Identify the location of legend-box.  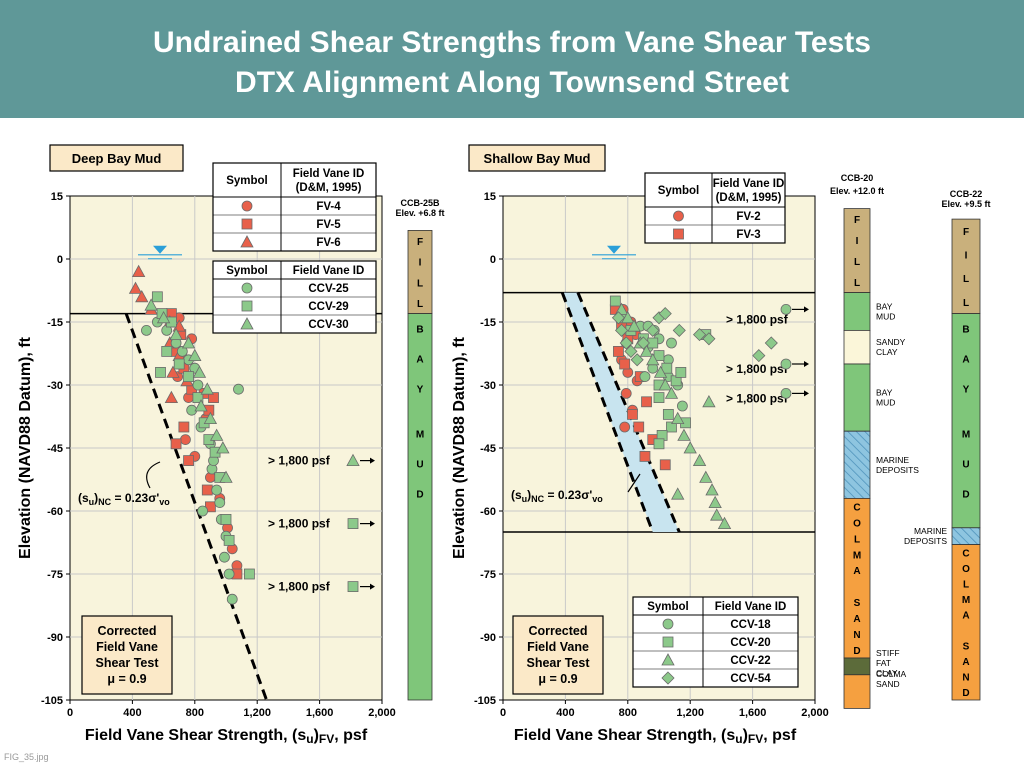
(715, 642).